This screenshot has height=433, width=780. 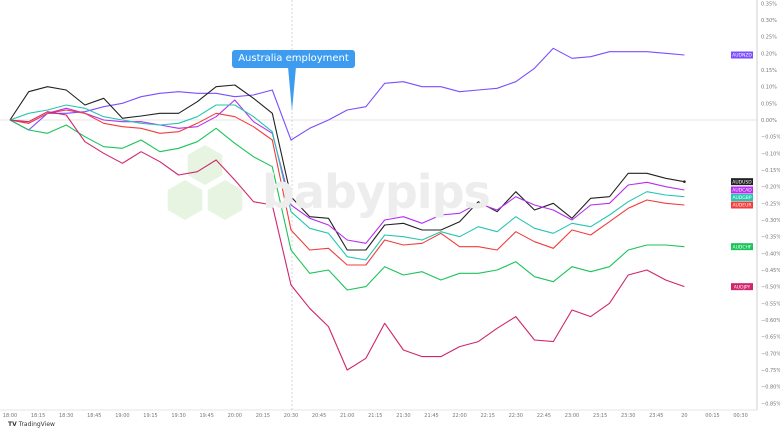 What do you see at coordinates (769, 121) in the screenshot?
I see `y-tick-label: 0.00%` at bounding box center [769, 121].